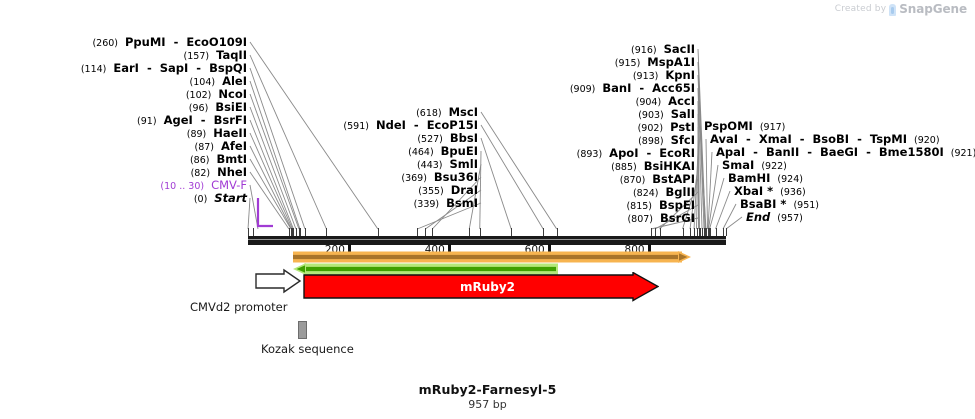 The width and height of the screenshot is (975, 419). I want to click on enzyme-site-label: (0) Start, so click(220, 198).